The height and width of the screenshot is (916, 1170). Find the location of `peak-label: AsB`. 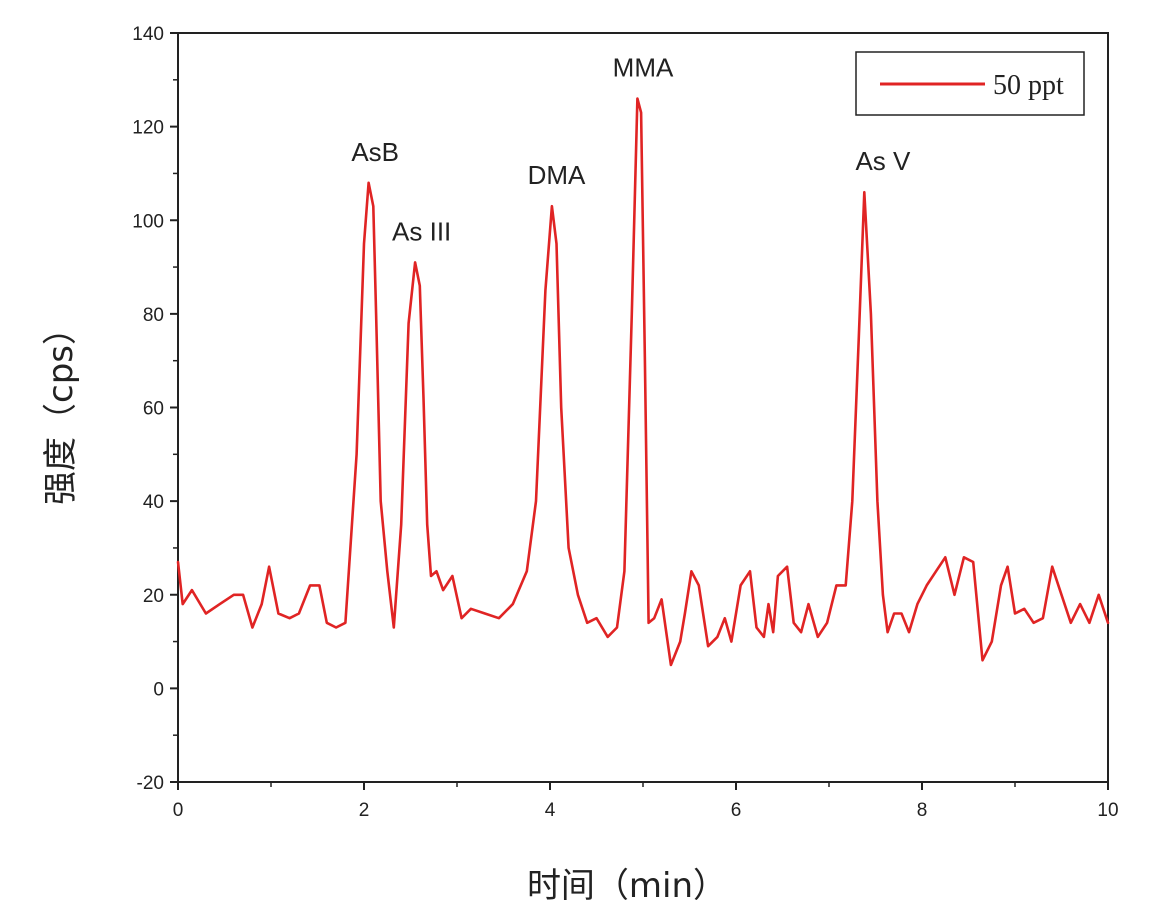

peak-label: AsB is located at coordinates (375, 152).